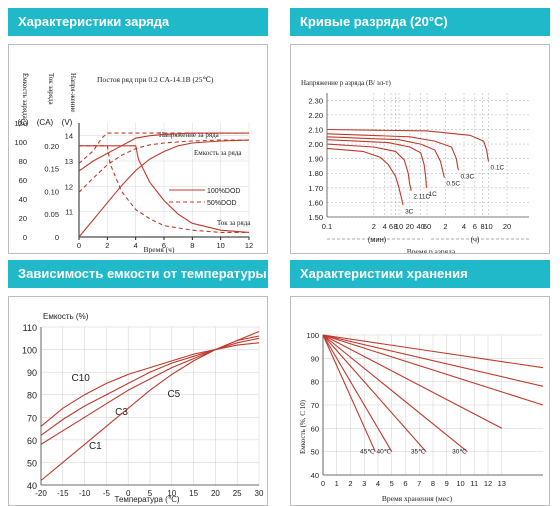  What do you see at coordinates (220, 245) in the screenshot?
I see `x-tick-label: 10` at bounding box center [220, 245].